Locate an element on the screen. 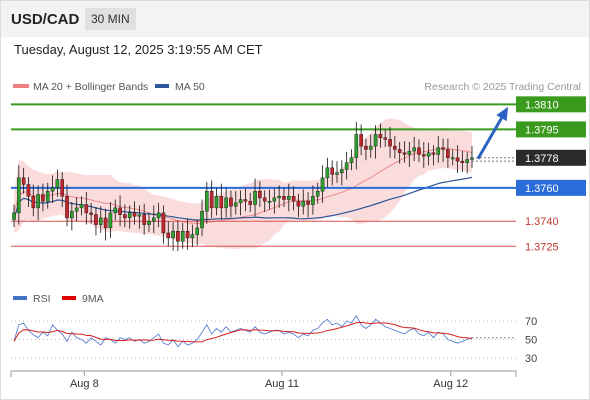 This screenshot has width=590, height=400. legend-9ma-swatch is located at coordinates (69, 298).